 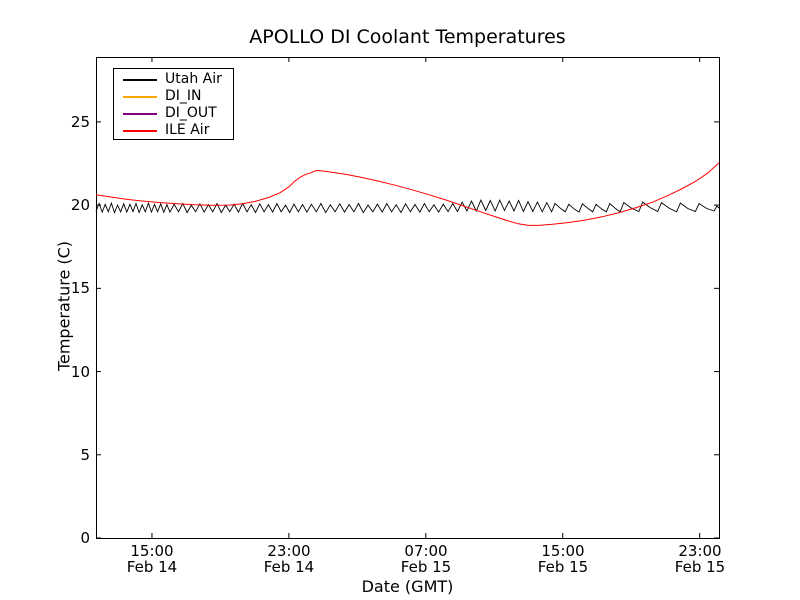 I want to click on legend-label: DI_IN, so click(x=183, y=96).